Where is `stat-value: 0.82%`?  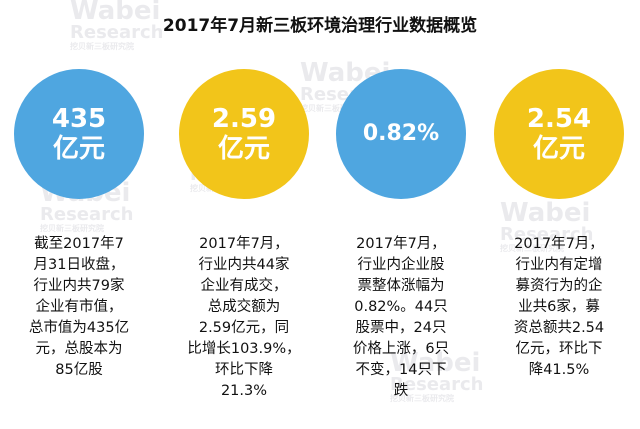
stat-value: 0.82% is located at coordinates (401, 133).